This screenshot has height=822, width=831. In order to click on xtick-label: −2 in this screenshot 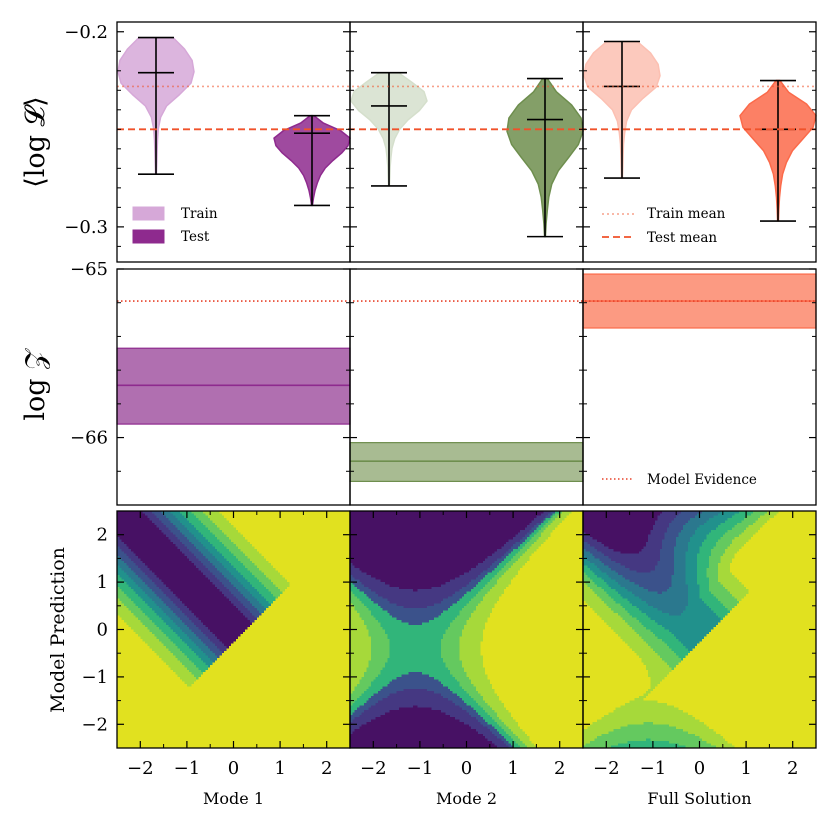, I will do `click(606, 768)`.